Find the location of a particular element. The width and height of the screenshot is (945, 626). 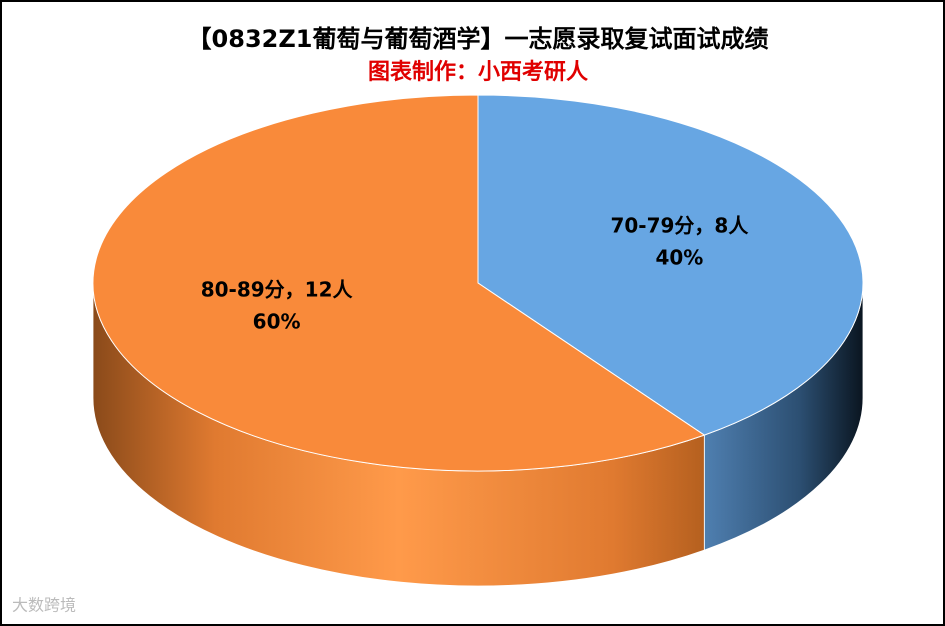

chart-title: 【0832Z1葡萄与葡萄酒学】一志愿录取复试面试成绩 is located at coordinates (478, 39).